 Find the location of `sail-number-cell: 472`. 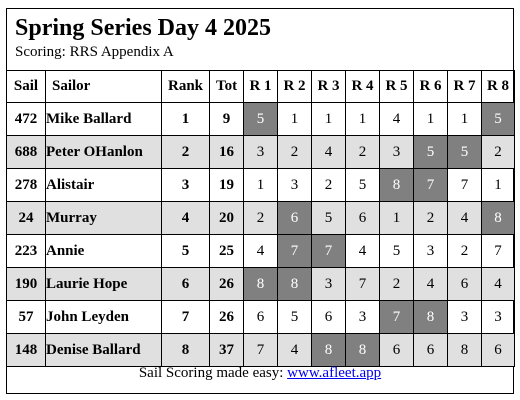

sail-number-cell: 472 is located at coordinates (26, 119).